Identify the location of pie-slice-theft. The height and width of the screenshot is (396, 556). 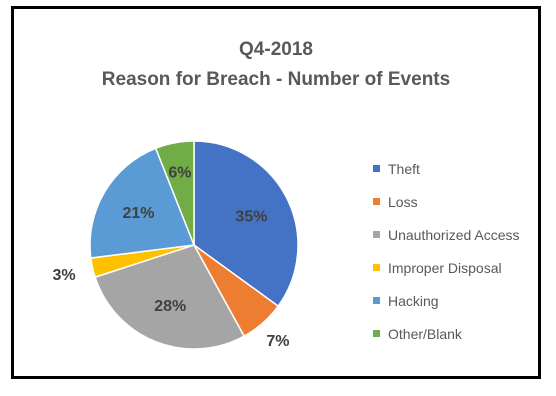
(246, 224).